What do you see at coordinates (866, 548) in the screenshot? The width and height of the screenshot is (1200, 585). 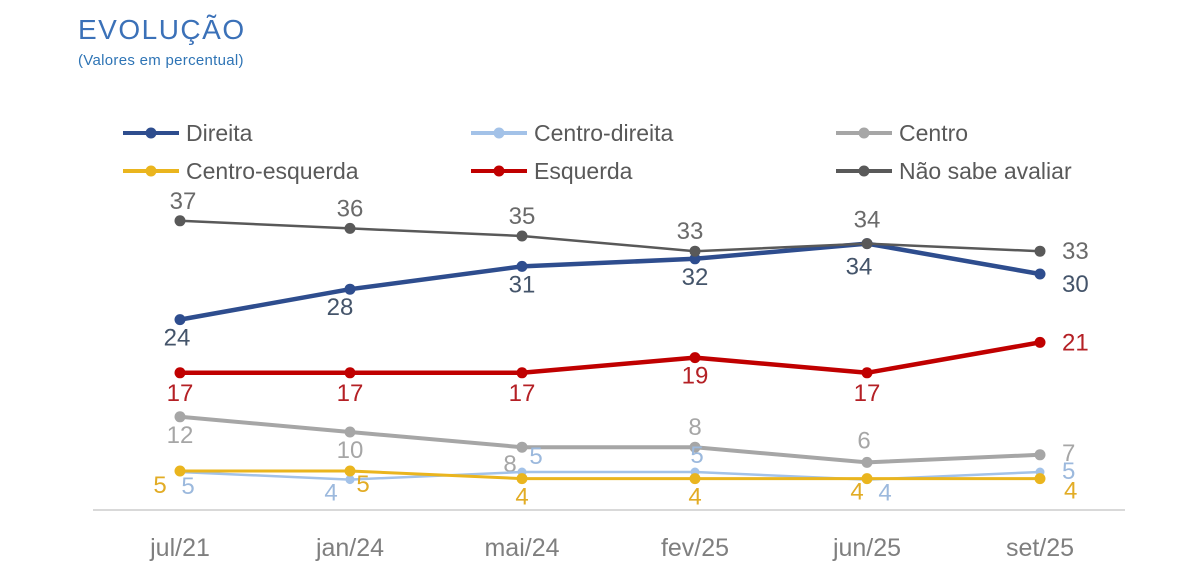 I see `x-axis-label-jun-25: jun/25` at bounding box center [866, 548].